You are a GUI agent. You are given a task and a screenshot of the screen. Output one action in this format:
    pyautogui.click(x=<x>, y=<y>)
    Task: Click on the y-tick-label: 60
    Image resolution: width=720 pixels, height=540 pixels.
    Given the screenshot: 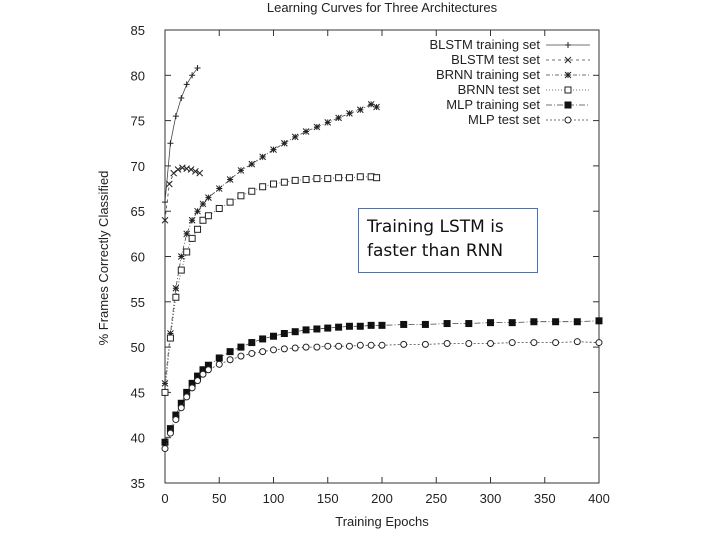 What is the action you would take?
    pyautogui.click(x=138, y=257)
    